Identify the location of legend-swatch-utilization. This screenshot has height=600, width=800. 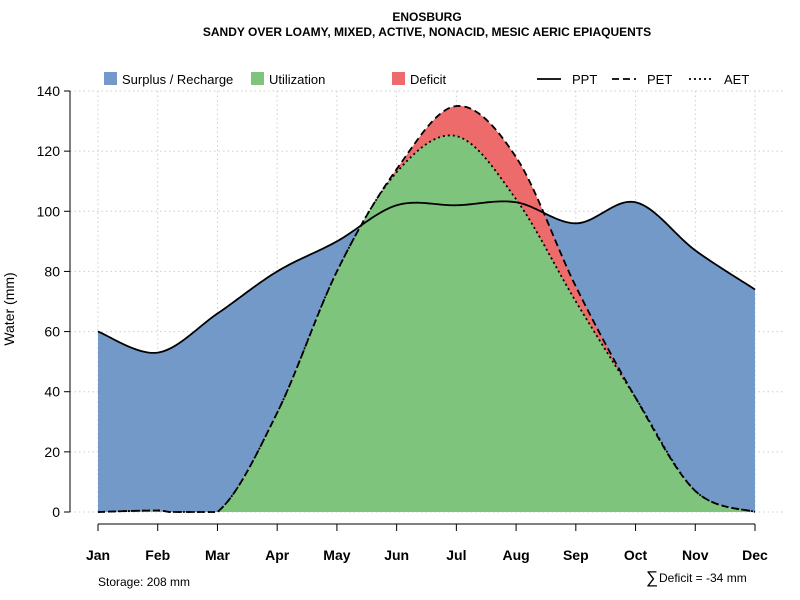
(257, 78).